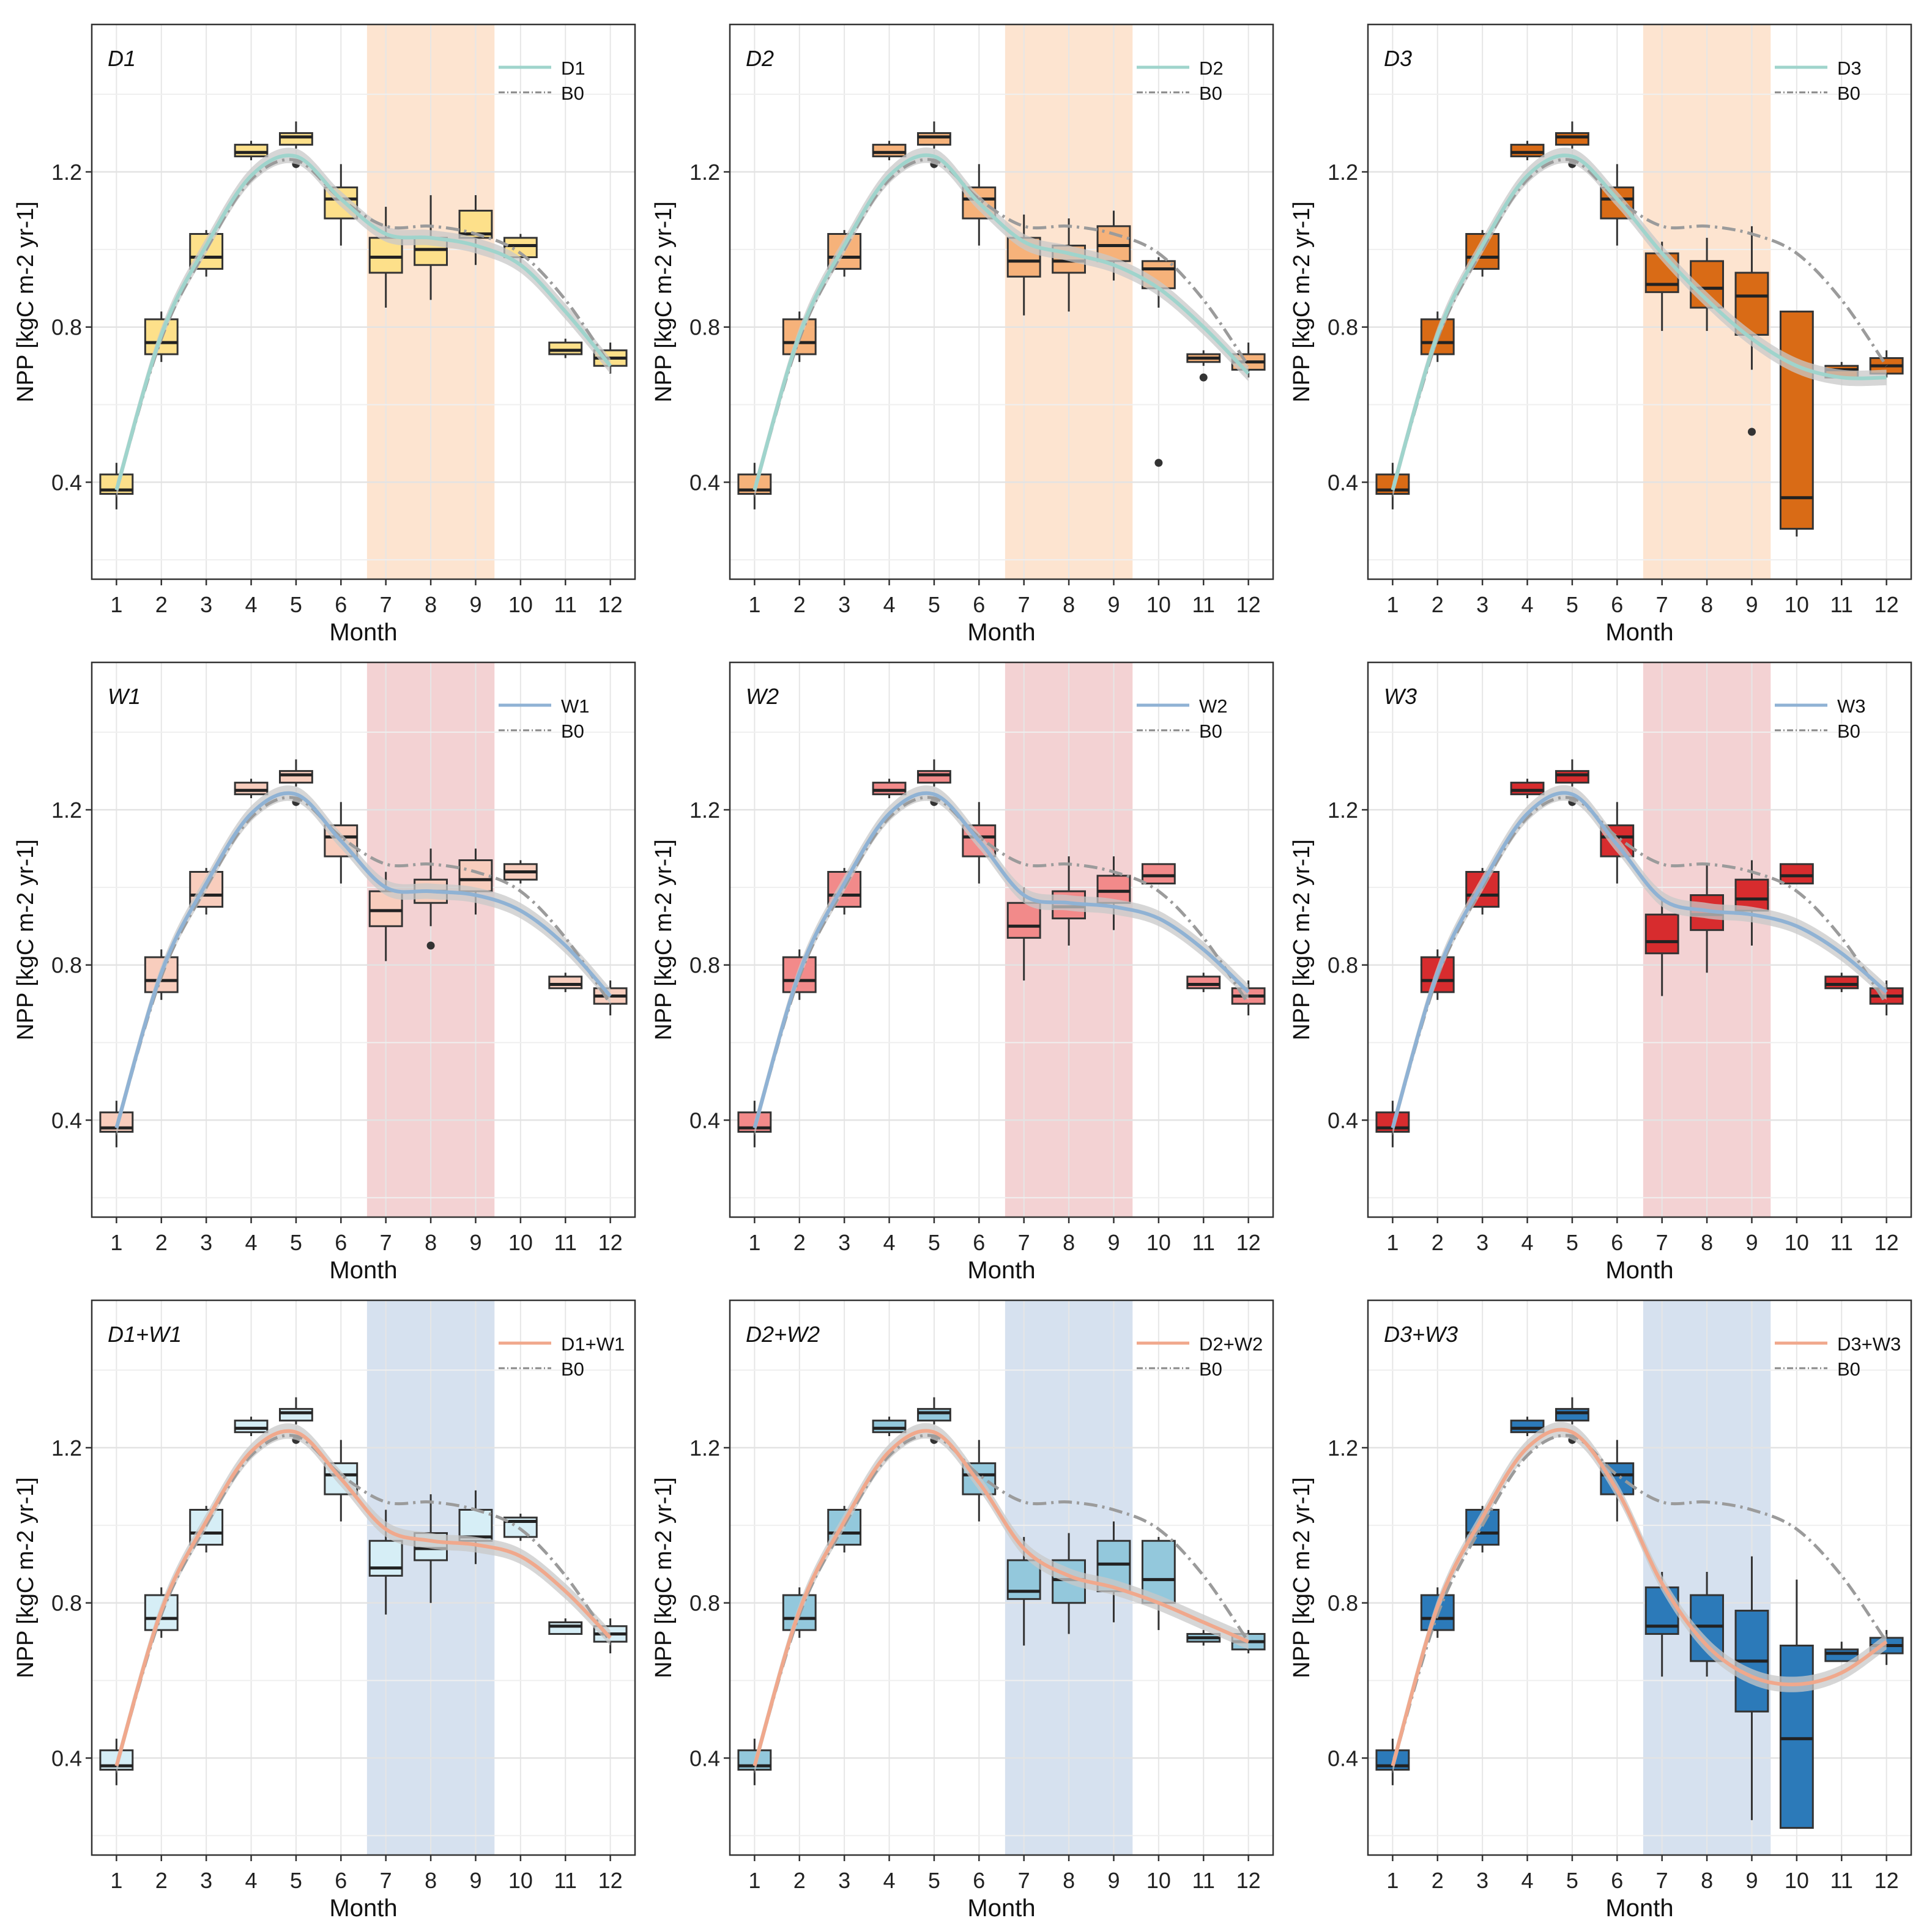 The width and height of the screenshot is (1932, 1926). What do you see at coordinates (1400, 697) in the screenshot?
I see `panel-title: W3` at bounding box center [1400, 697].